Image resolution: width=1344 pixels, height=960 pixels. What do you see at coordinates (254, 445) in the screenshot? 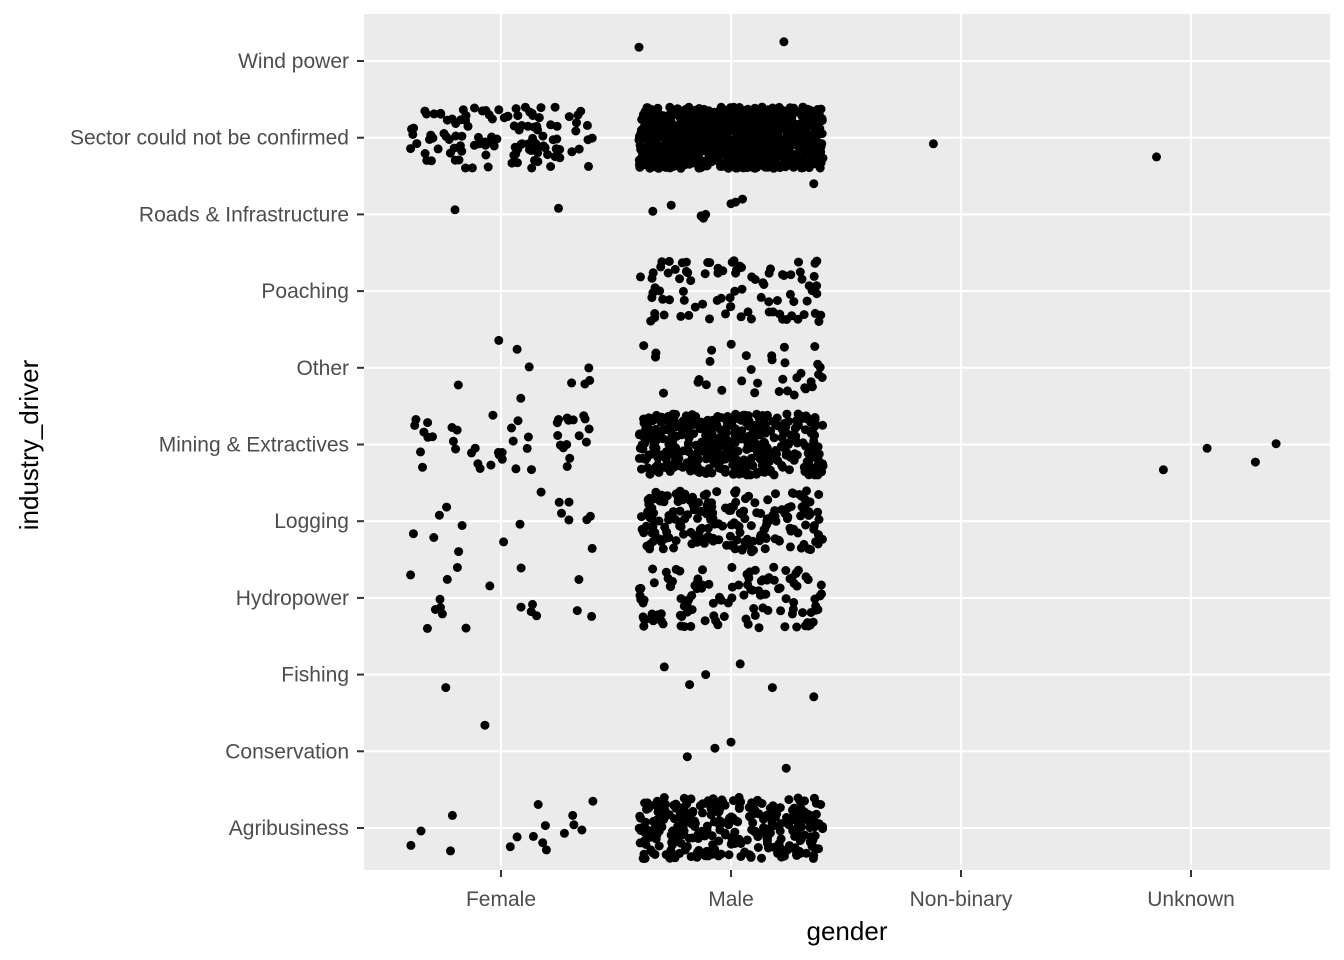
I see `y-tick-label: Mining & Extractives` at bounding box center [254, 445].